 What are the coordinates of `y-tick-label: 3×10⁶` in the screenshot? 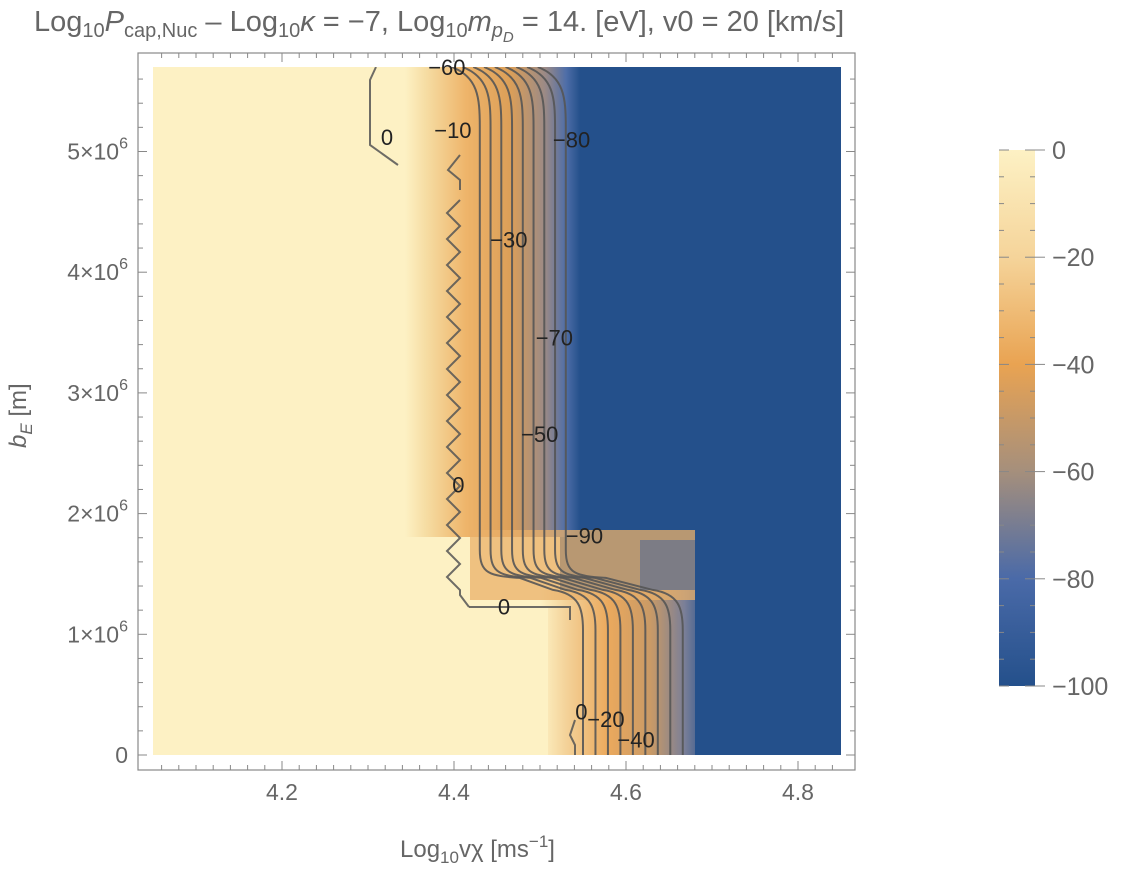 It's located at (97, 391).